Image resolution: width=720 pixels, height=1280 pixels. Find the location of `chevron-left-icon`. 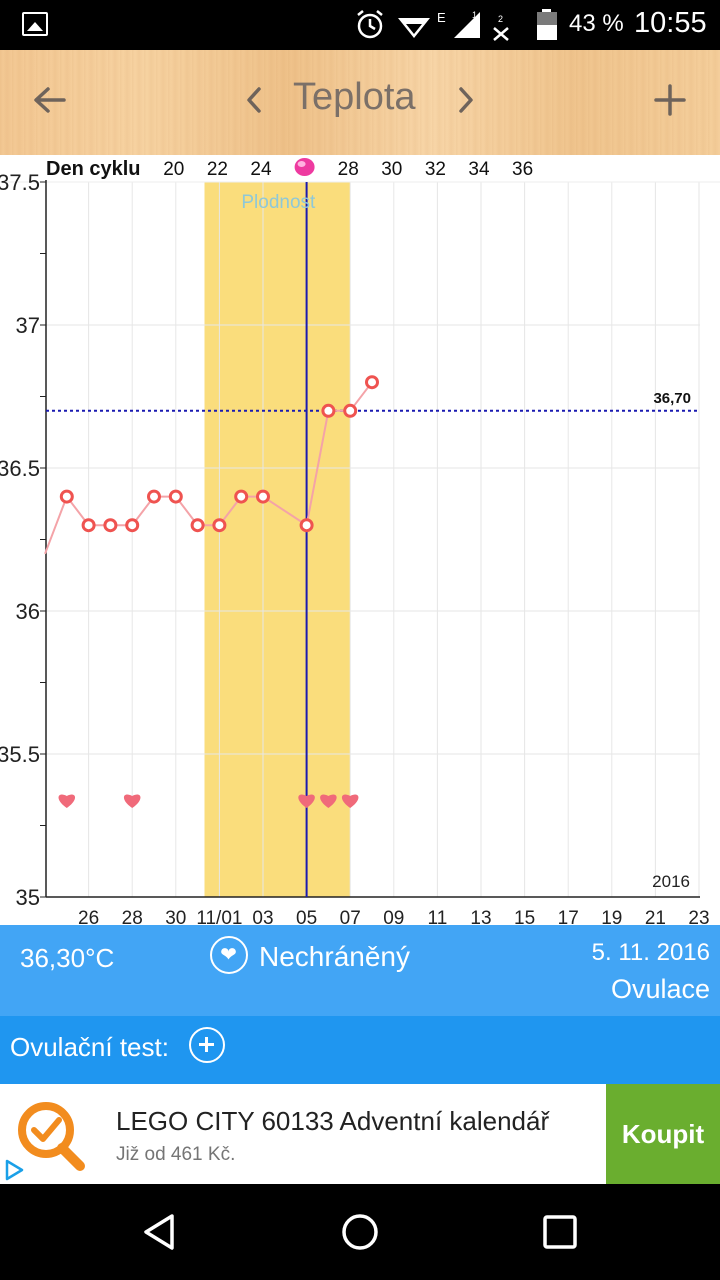

chevron-left-icon is located at coordinates (254, 100).